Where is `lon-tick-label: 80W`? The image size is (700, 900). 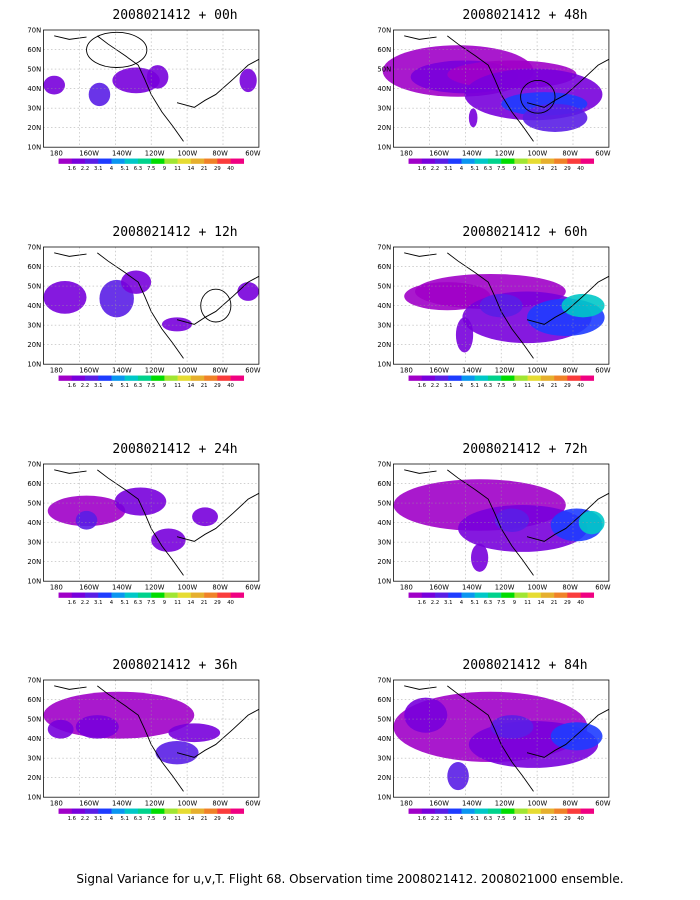
lon-tick-label: 80W is located at coordinates (570, 588).